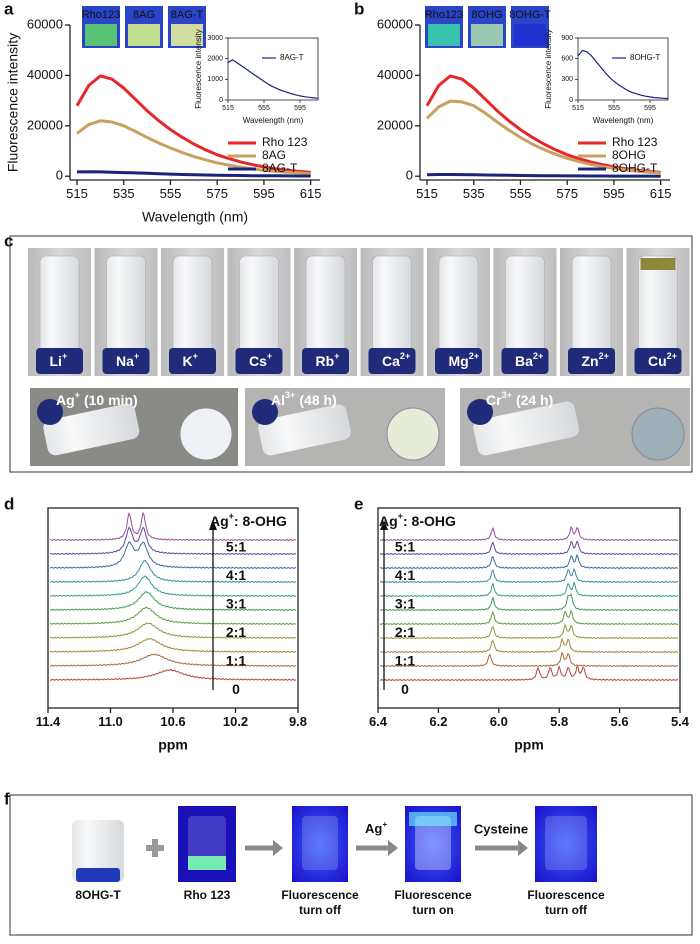 The width and height of the screenshot is (700, 944). Describe the element at coordinates (236, 547) in the screenshot. I see `ratio-label: 5:1` at that location.